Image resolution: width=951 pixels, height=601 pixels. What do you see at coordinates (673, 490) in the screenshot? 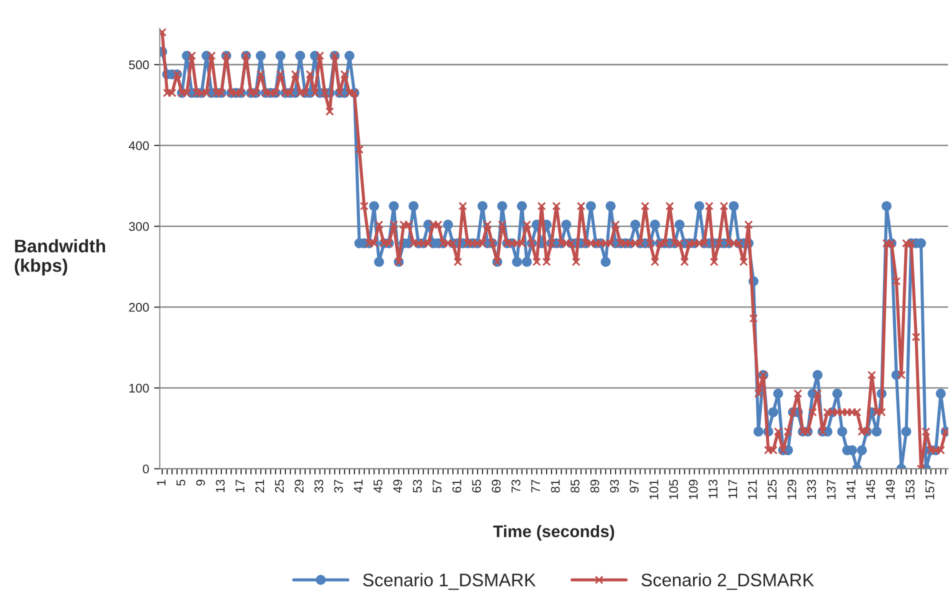
I see `x-tick-label: 105` at bounding box center [673, 490].